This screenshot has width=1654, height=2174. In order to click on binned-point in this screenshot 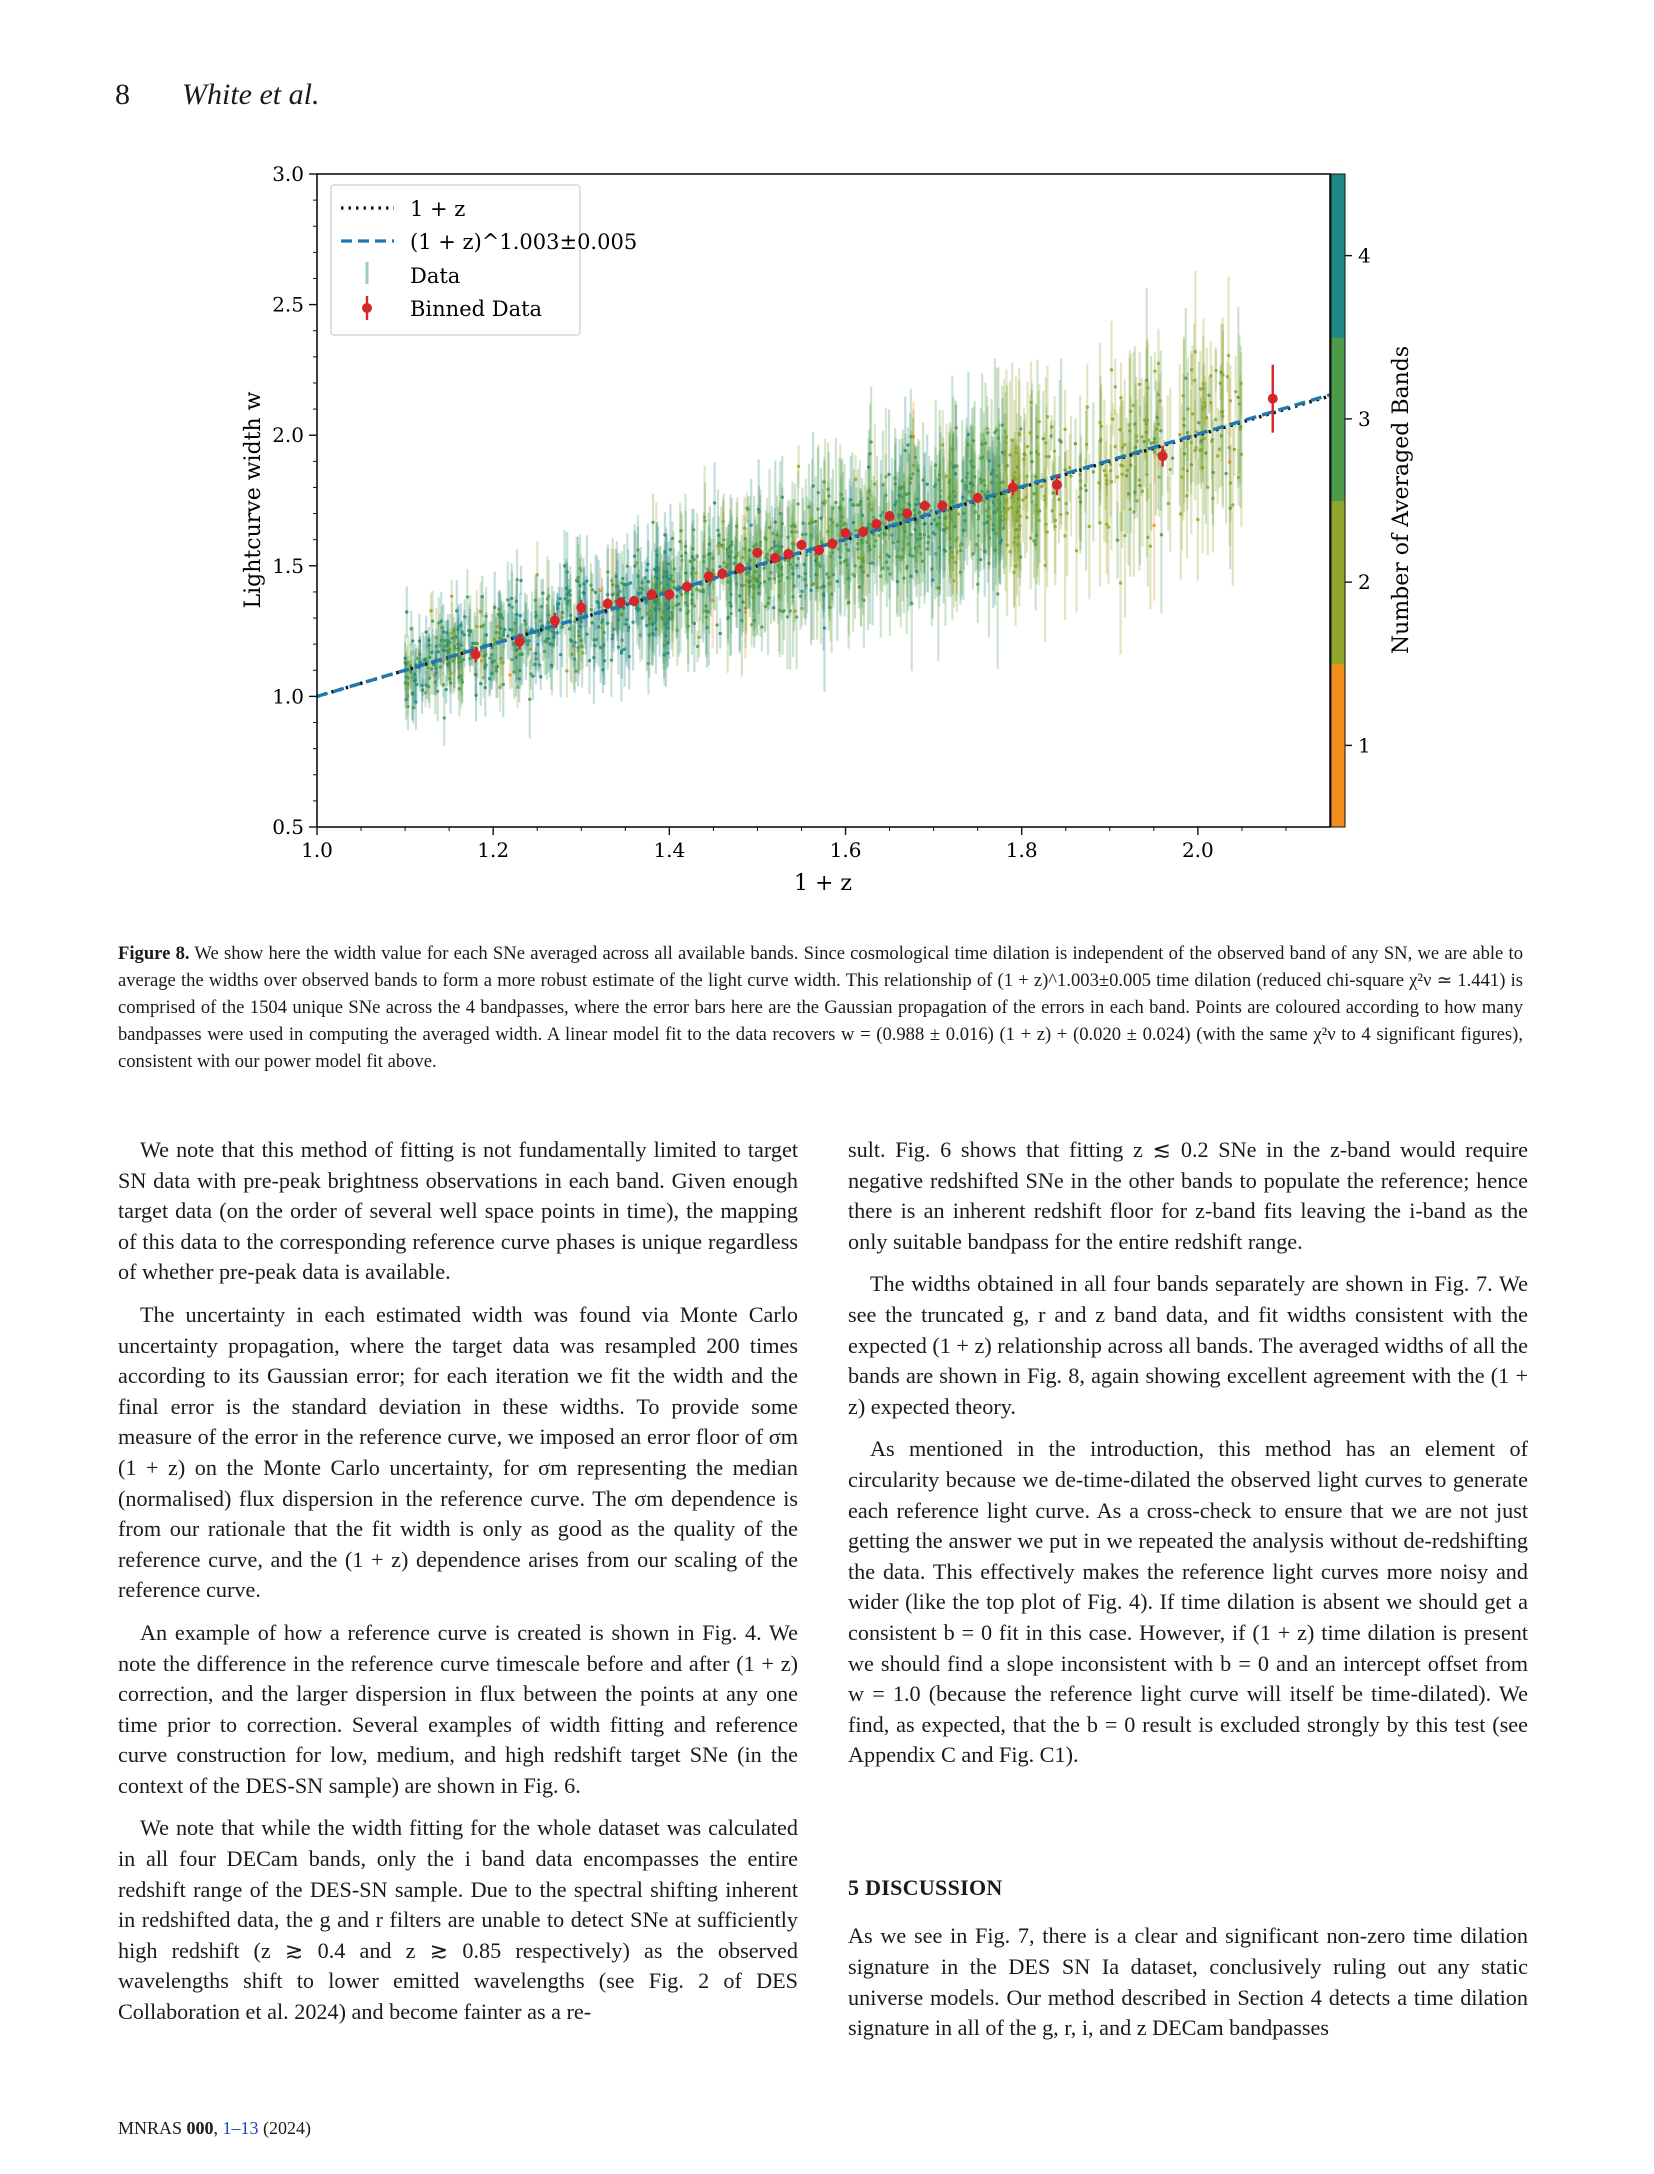, I will do `click(739, 568)`.